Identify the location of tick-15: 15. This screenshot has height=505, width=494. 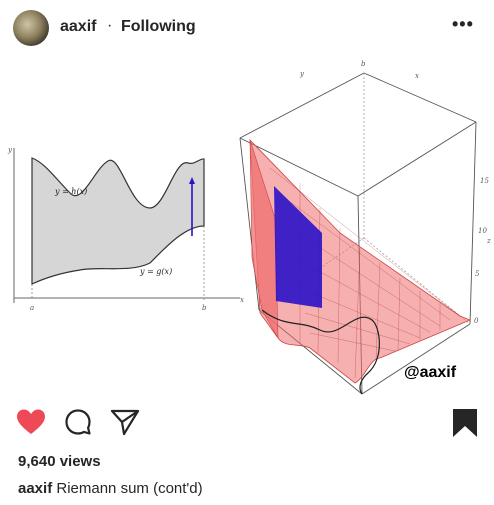
(484, 181).